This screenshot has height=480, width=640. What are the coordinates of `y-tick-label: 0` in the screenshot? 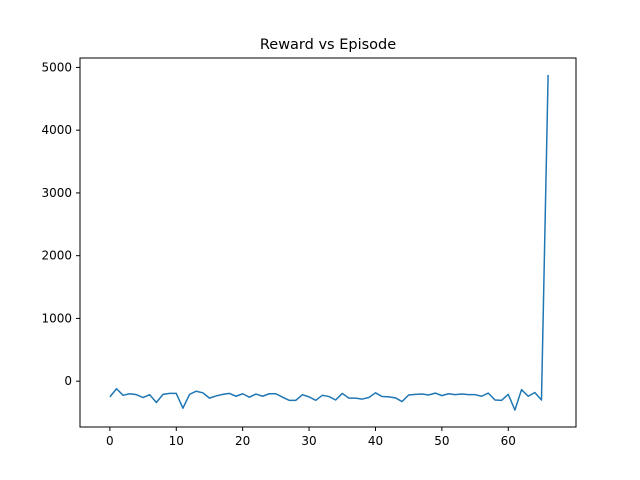 It's located at (68, 381).